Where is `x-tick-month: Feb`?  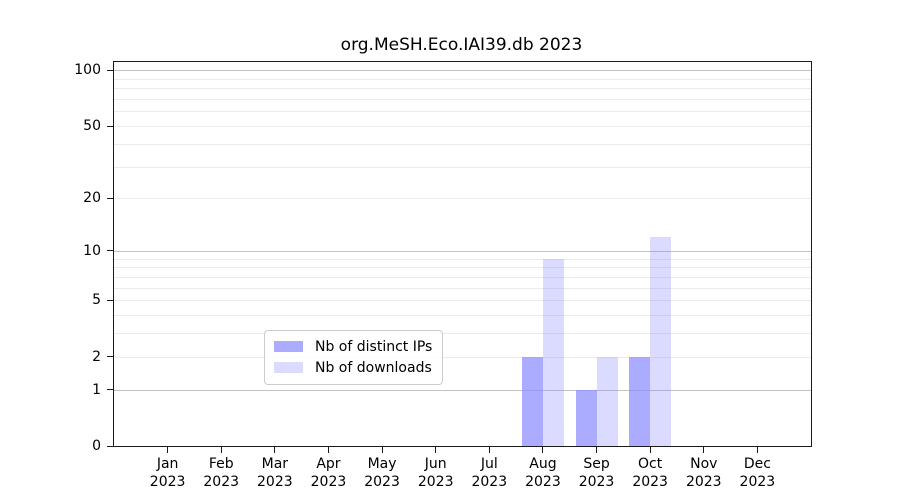 x-tick-month: Feb is located at coordinates (221, 464).